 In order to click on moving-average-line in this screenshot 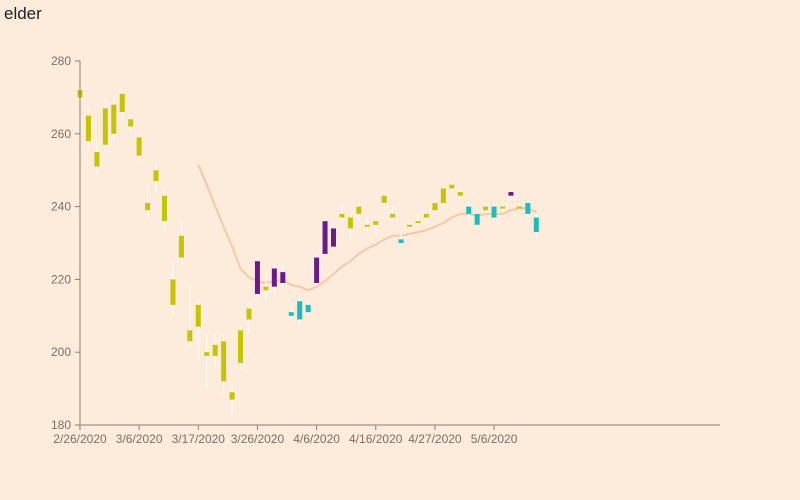, I will do `click(367, 228)`.